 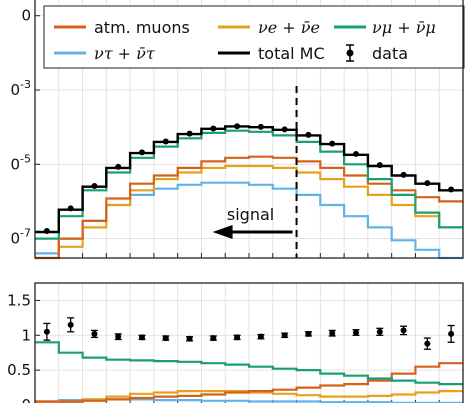 I want to click on legend-total-label: total MC, so click(x=291, y=53).